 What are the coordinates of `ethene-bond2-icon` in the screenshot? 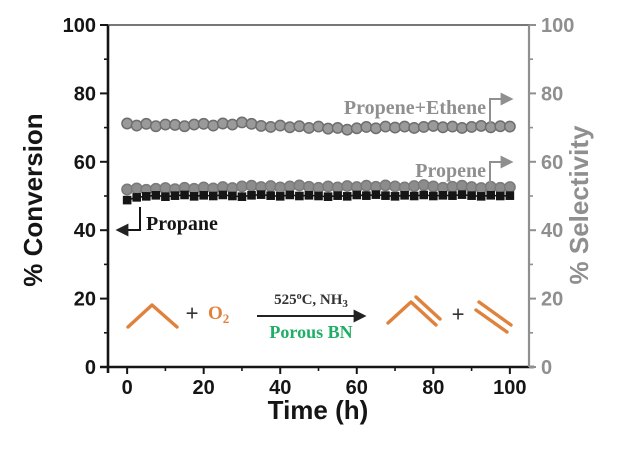 It's located at (491, 321).